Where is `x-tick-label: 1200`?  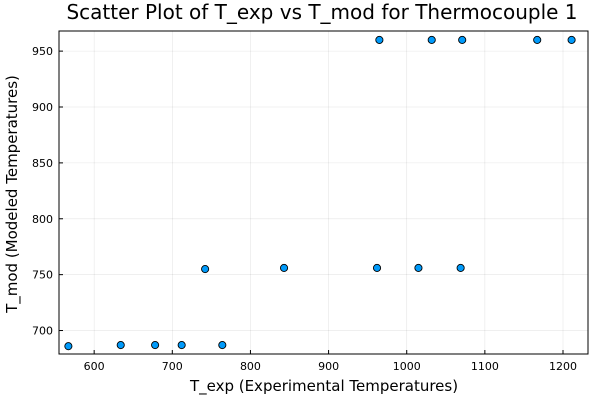
x-tick-label: 1200 is located at coordinates (563, 366).